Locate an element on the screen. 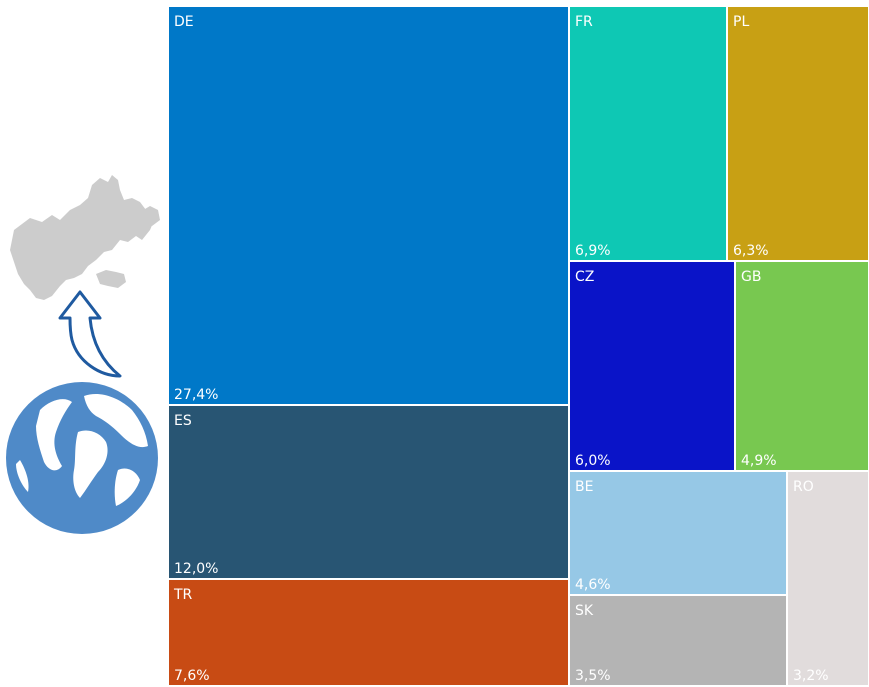  tile-fr-label: FR is located at coordinates (584, 22).